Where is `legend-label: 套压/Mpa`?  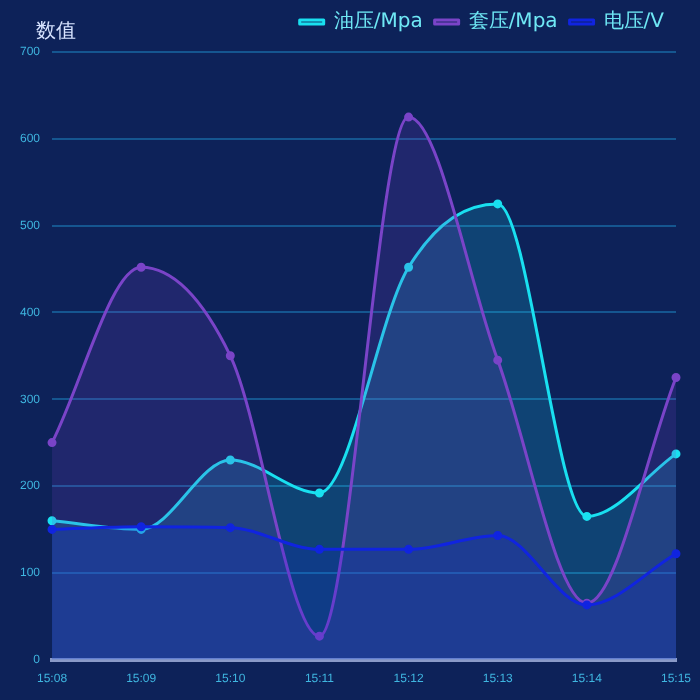
legend-label: 套压/Mpa is located at coordinates (513, 21).